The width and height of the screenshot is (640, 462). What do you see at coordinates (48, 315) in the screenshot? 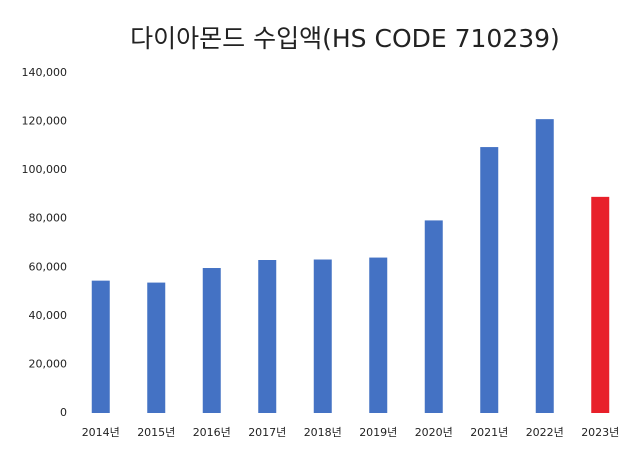
I see `y-tick-label: 40,000` at bounding box center [48, 315].